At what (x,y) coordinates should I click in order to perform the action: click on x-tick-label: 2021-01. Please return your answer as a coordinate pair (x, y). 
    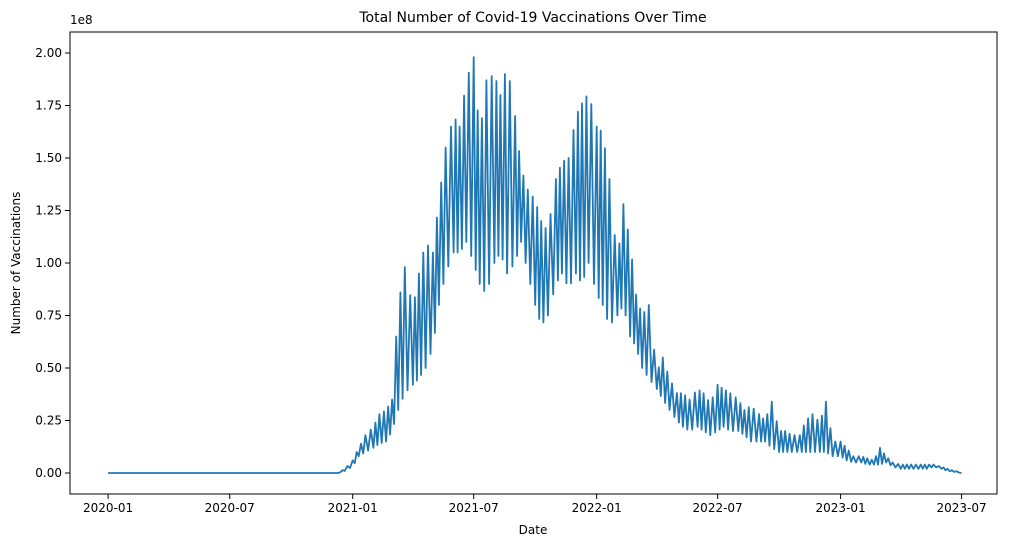
    Looking at the image, I should click on (353, 508).